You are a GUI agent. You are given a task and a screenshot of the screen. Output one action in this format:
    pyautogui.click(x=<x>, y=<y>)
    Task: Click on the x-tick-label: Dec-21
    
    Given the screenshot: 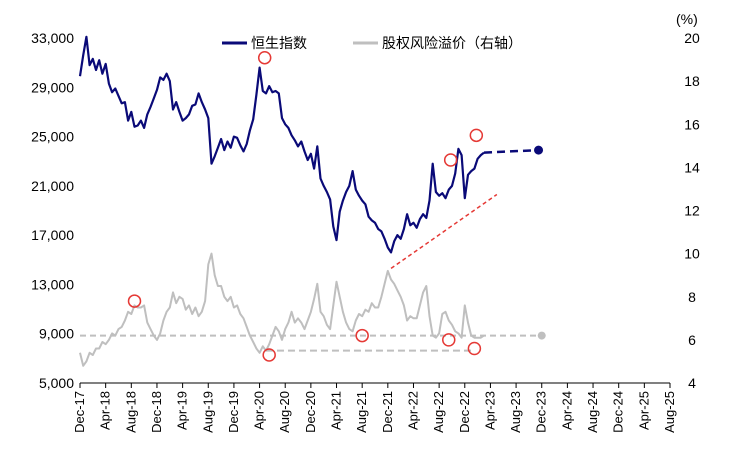 What is the action you would take?
    pyautogui.click(x=387, y=412)
    